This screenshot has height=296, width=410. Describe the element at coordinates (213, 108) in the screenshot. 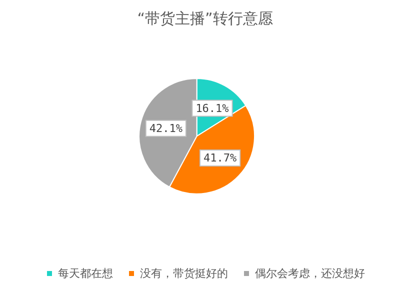

I see `data-label: 16.1%` at that location.